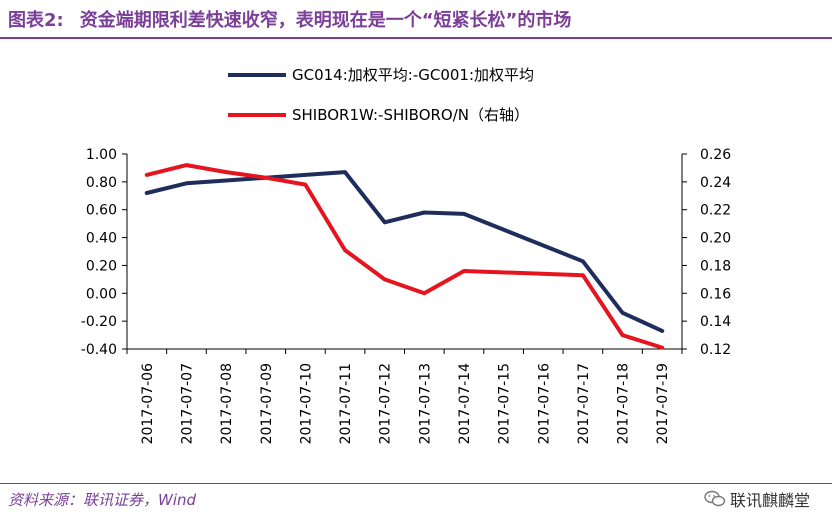  I want to click on right-tick-label: 0.14, so click(715, 322).